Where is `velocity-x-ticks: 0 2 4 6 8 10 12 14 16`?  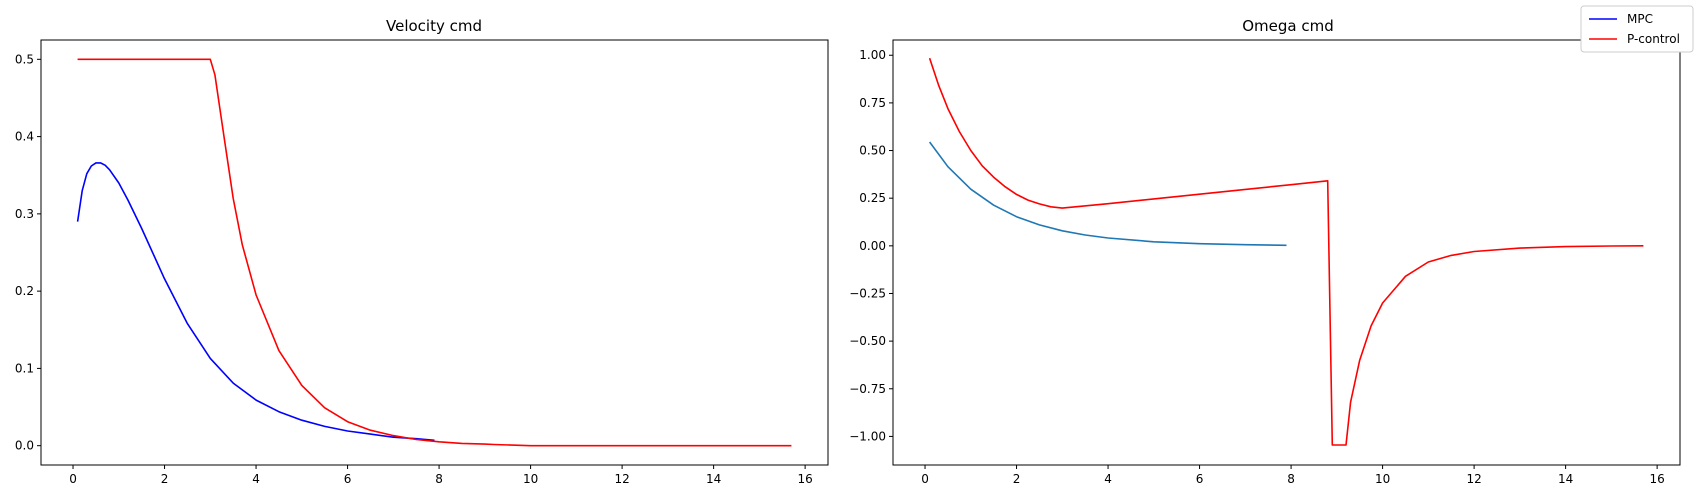 velocity-x-ticks: 0 2 4 6 8 10 12 14 16 is located at coordinates (441, 475).